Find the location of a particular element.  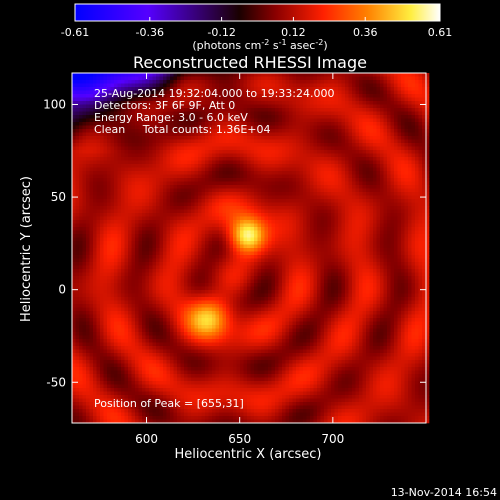

colorbar-tick-label: 0.61 is located at coordinates (440, 32).